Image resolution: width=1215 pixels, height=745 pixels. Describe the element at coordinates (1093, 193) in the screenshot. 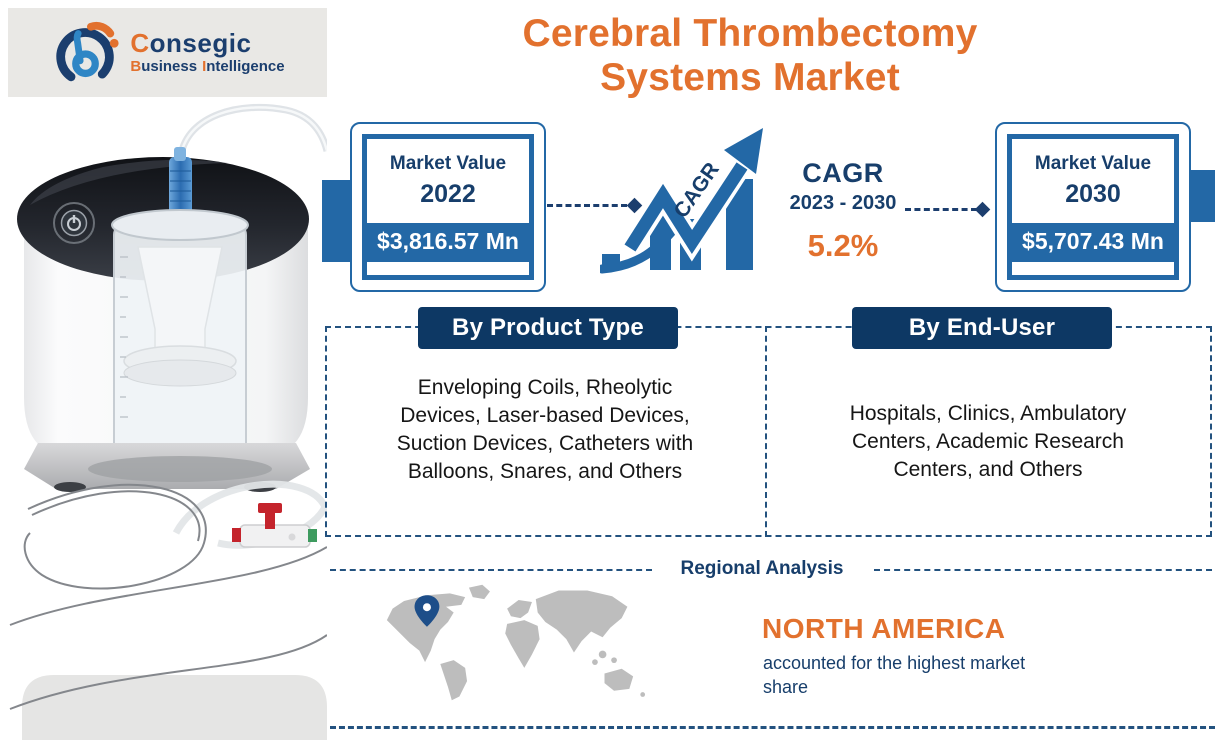

I see `market-value-2030-year: 2030` at that location.